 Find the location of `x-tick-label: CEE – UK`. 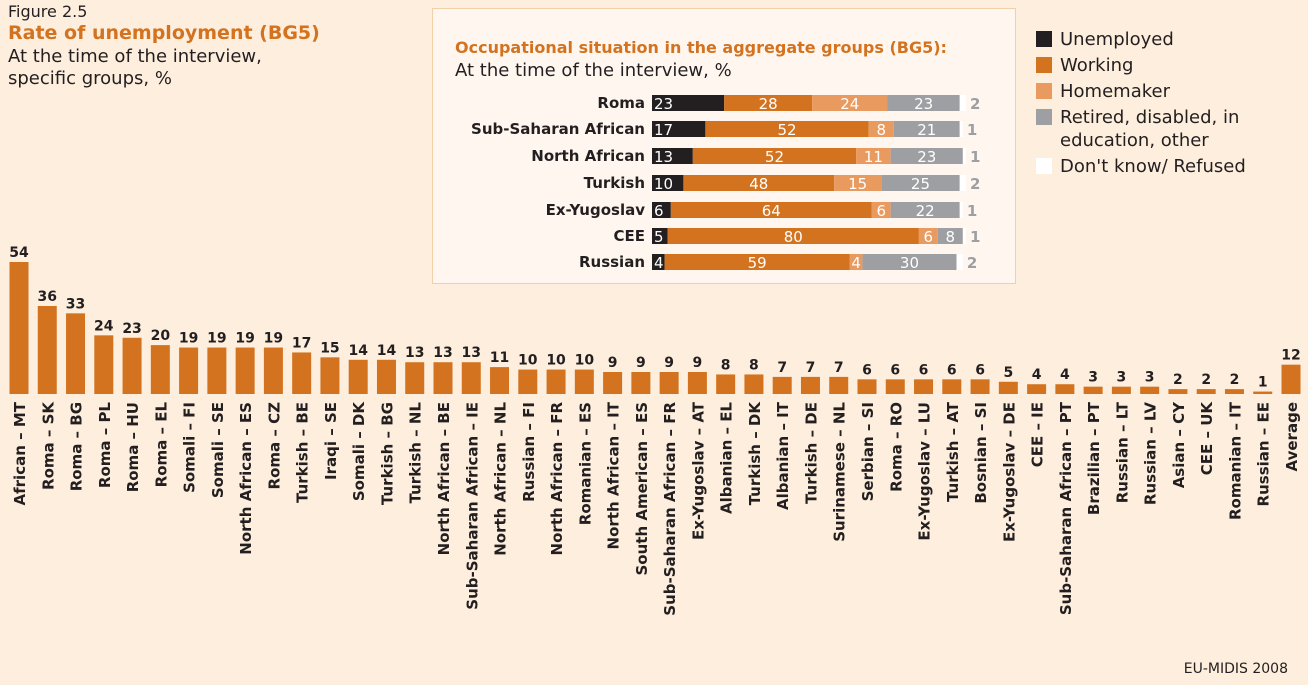

x-tick-label: CEE – UK is located at coordinates (1207, 438).